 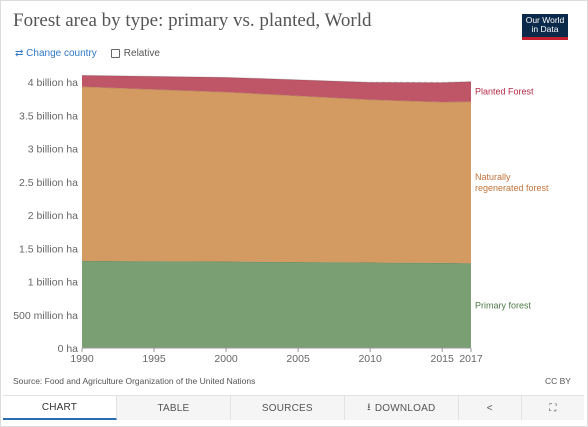 What do you see at coordinates (443, 359) in the screenshot?
I see `x-tick-label: 2015` at bounding box center [443, 359].